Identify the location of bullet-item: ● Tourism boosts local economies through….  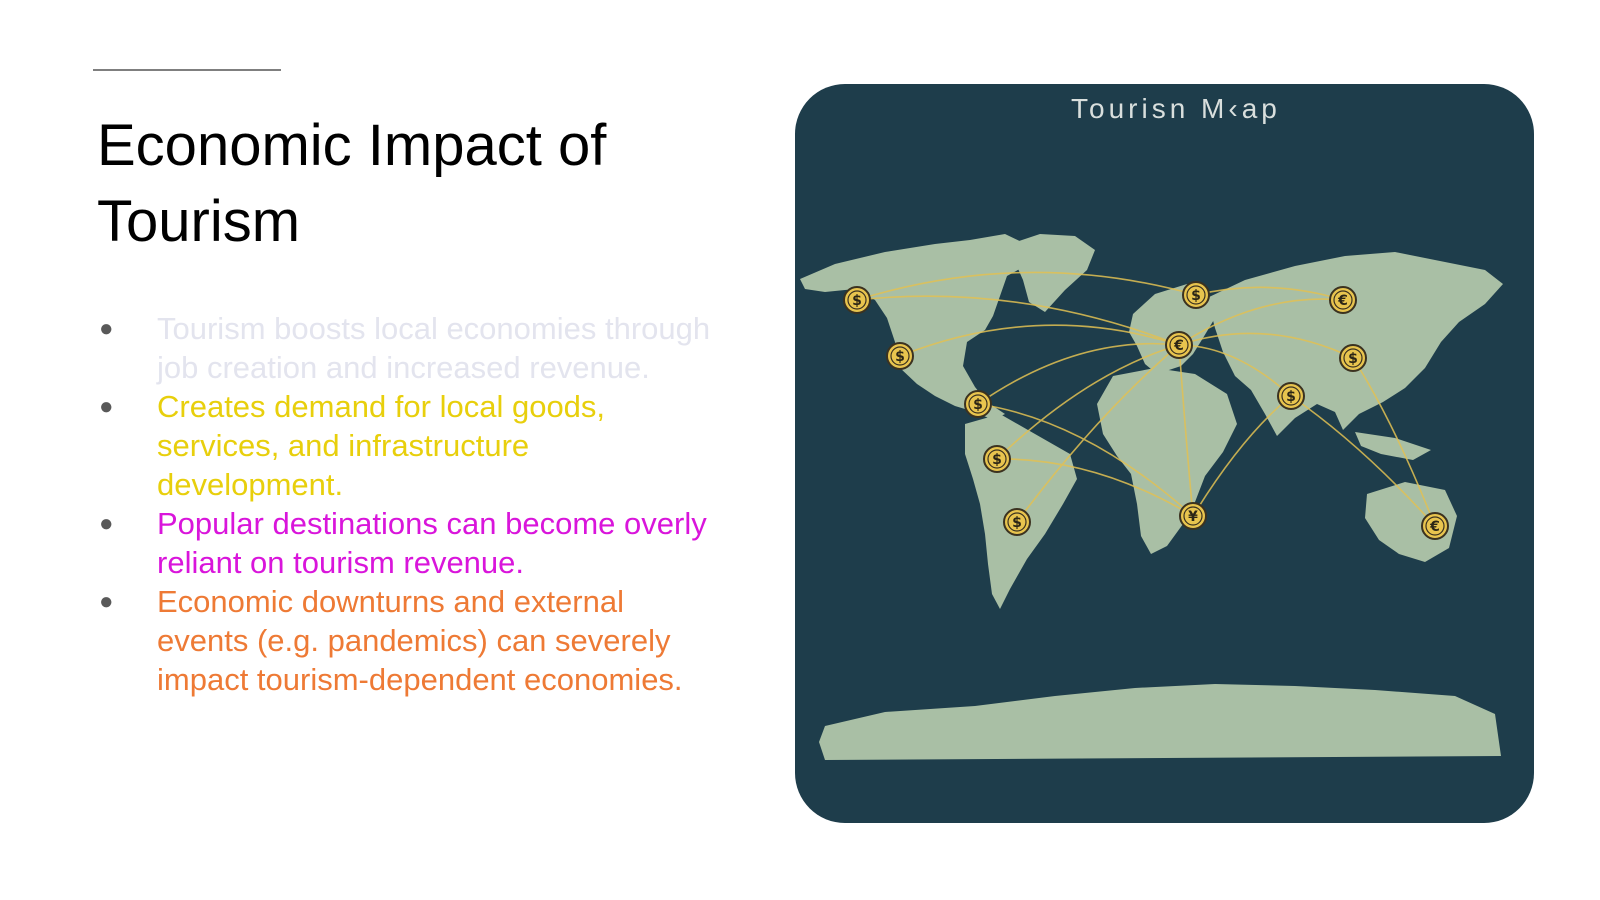
(407, 348).